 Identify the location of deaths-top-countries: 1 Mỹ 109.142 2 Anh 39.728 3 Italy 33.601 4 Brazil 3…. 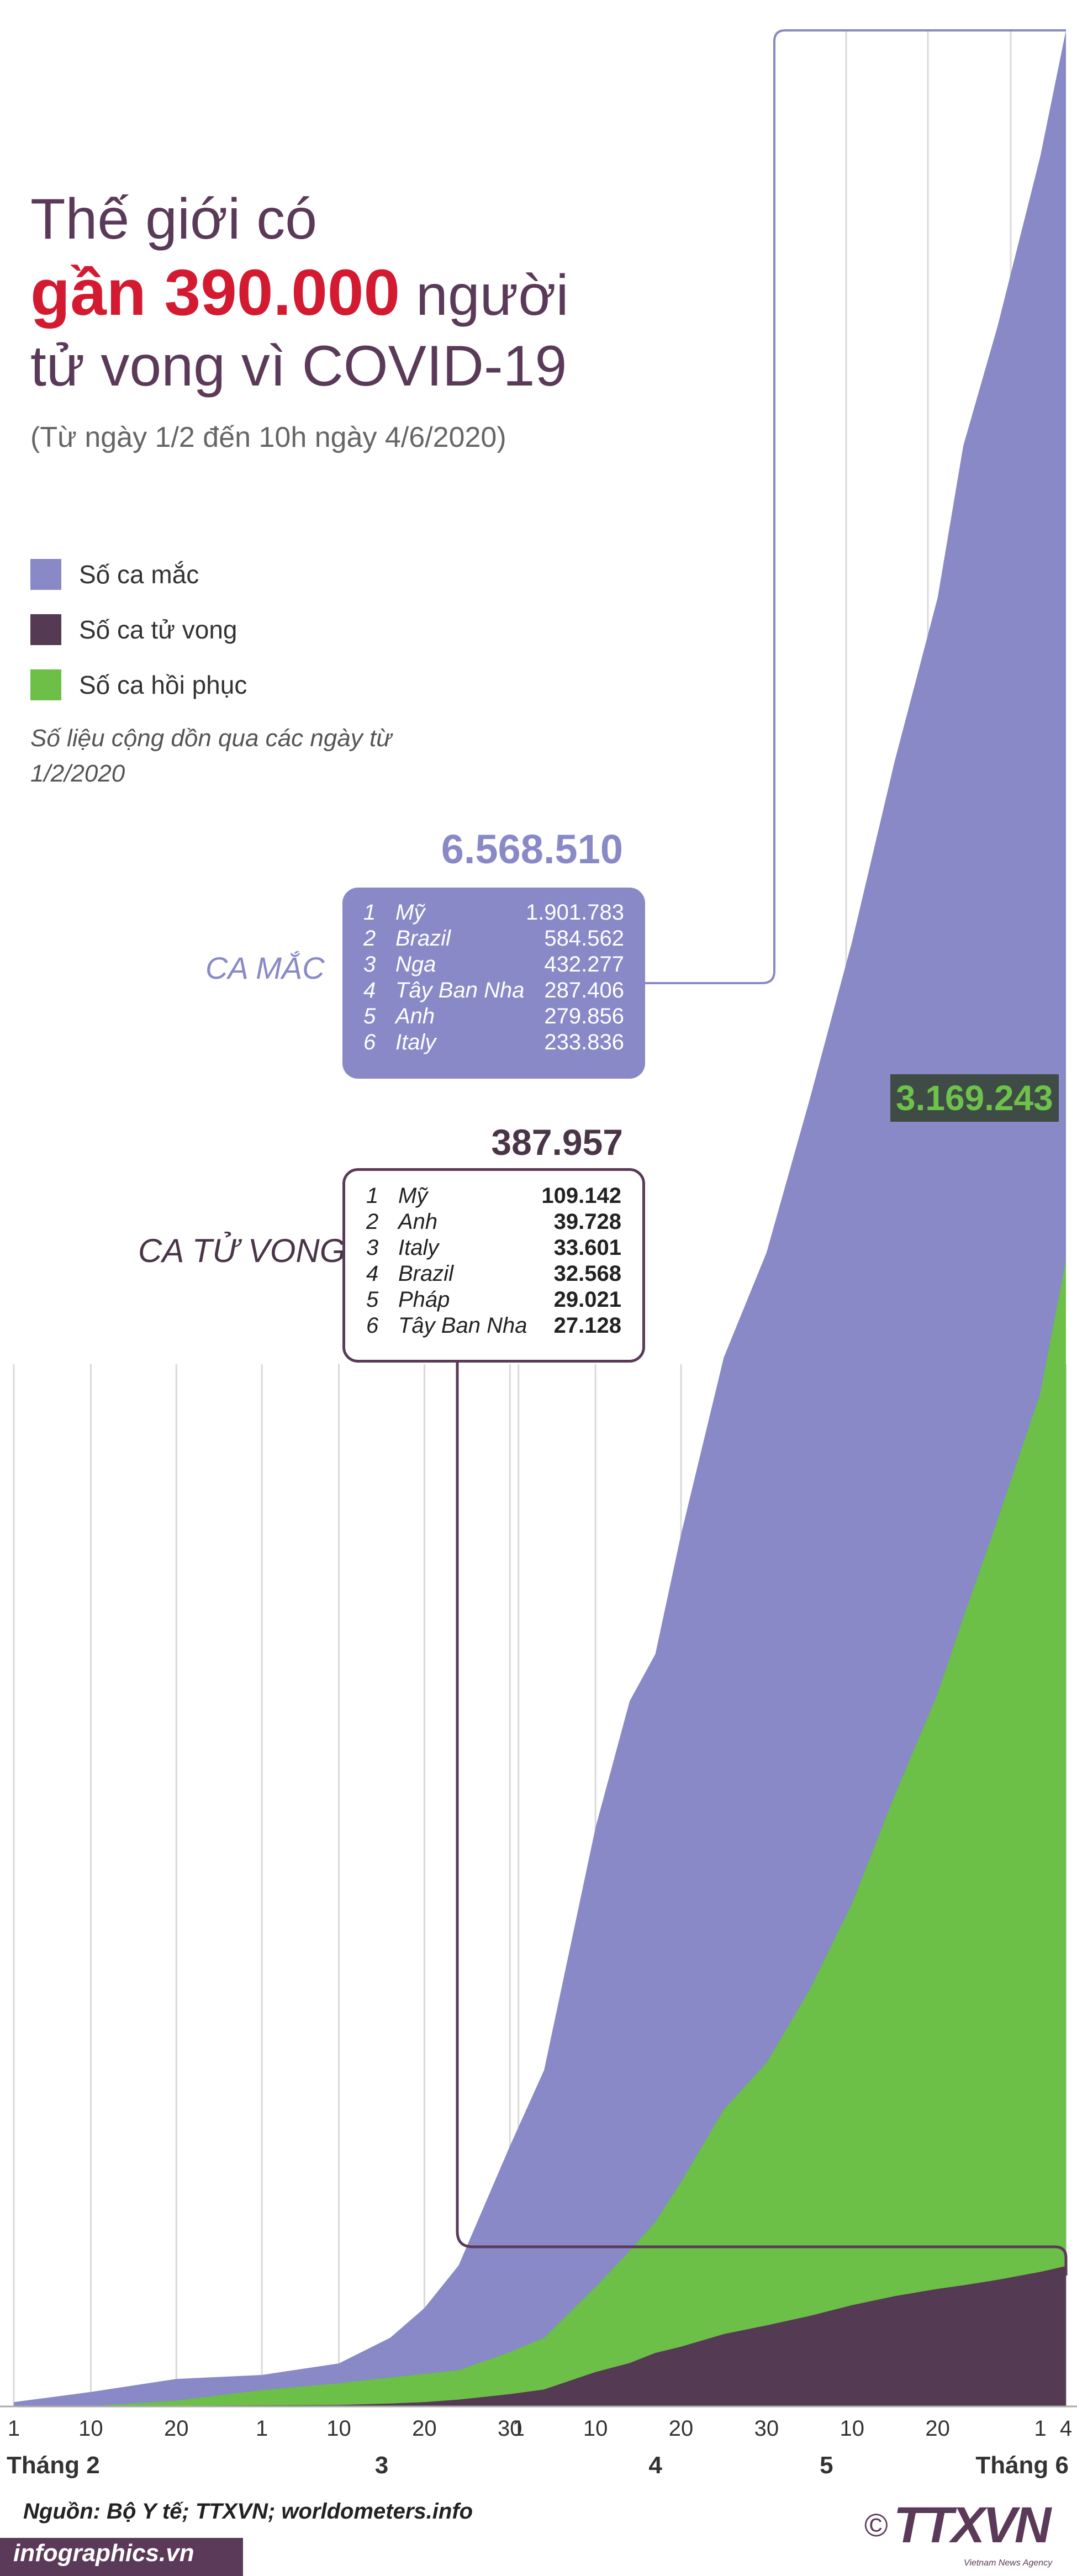
(493, 1265).